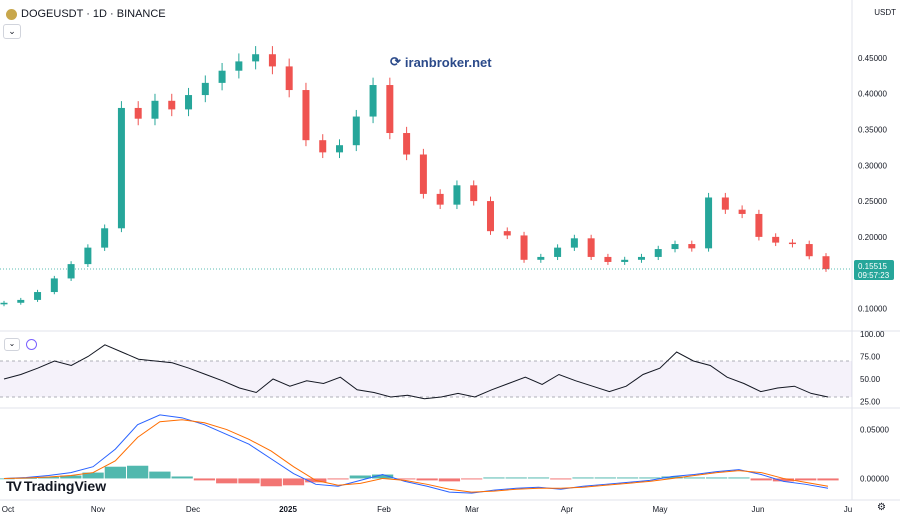 The height and width of the screenshot is (520, 900). I want to click on price-tick-label: 0.20000, so click(872, 237).